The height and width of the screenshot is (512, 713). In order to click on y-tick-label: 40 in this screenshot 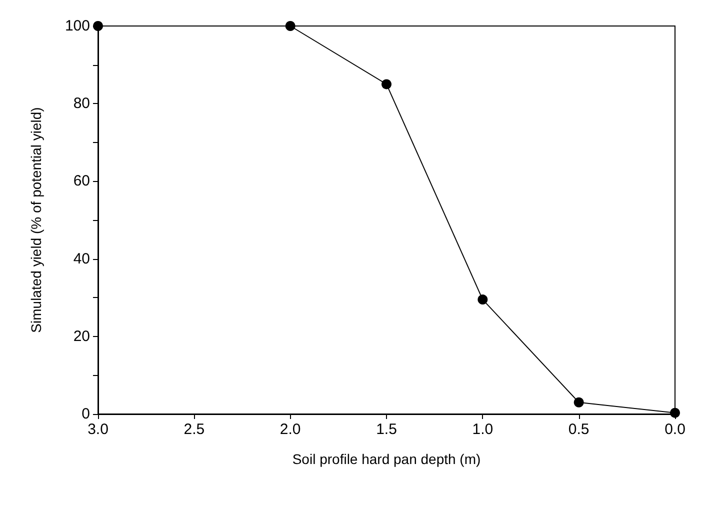, I will do `click(81, 259)`.